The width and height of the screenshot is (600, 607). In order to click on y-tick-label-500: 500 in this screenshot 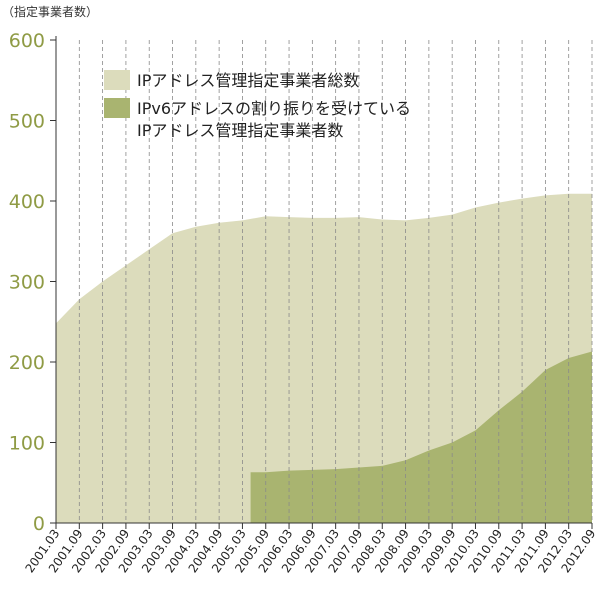, I will do `click(27, 122)`.